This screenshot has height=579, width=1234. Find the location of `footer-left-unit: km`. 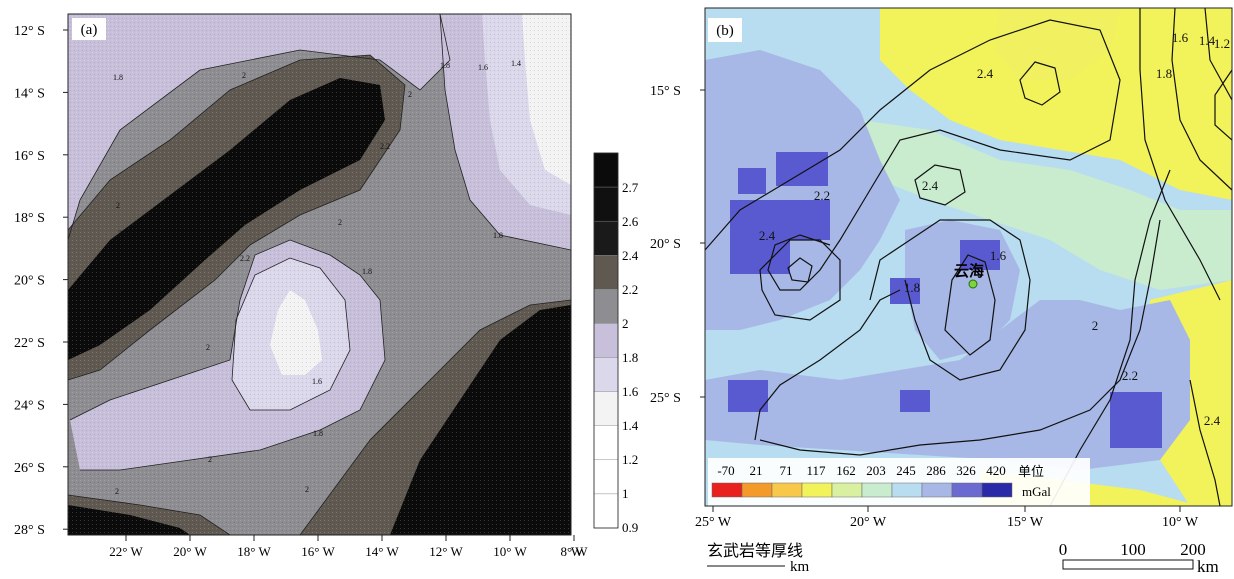

footer-left-unit: km is located at coordinates (800, 566).